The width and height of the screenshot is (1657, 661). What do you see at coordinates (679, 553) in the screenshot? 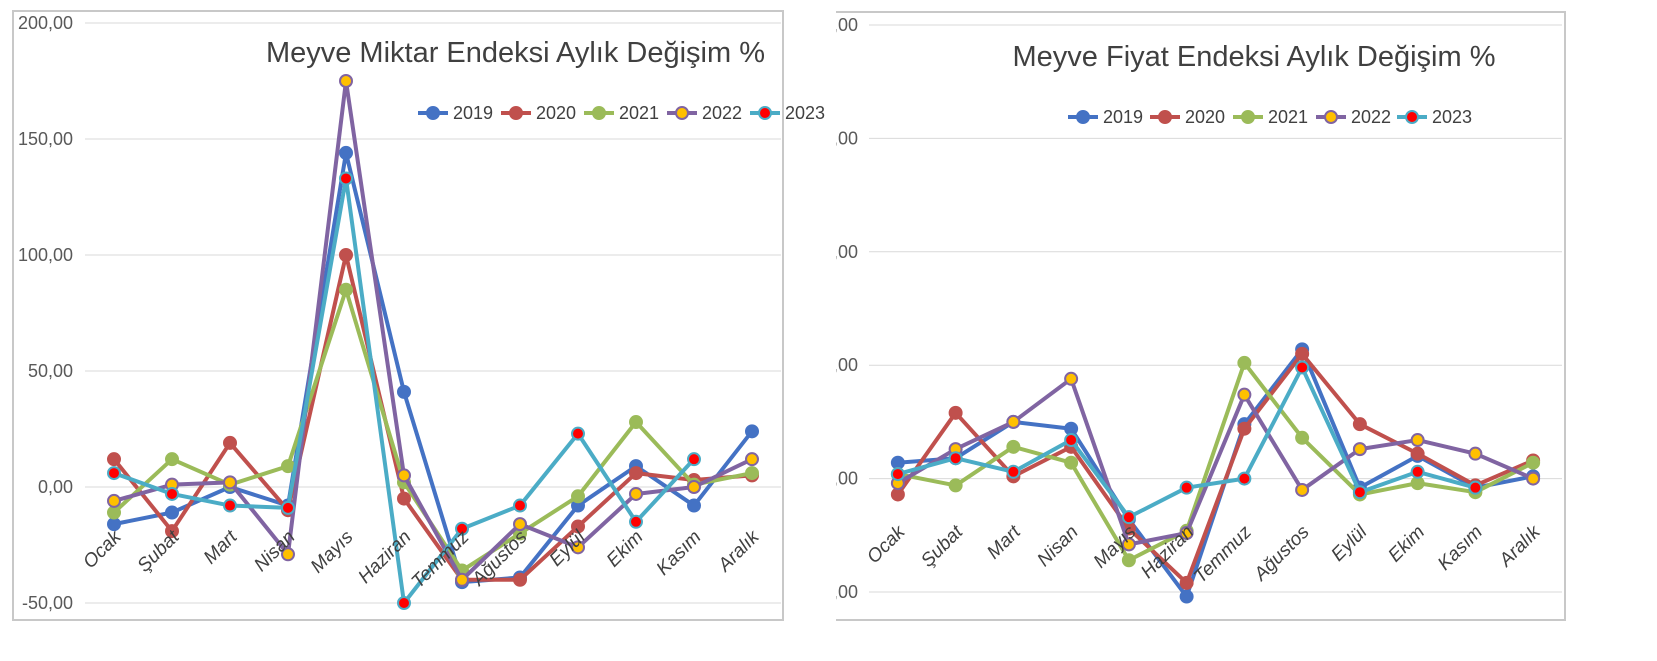
I see `x-category-label: Kasım` at bounding box center [679, 553].